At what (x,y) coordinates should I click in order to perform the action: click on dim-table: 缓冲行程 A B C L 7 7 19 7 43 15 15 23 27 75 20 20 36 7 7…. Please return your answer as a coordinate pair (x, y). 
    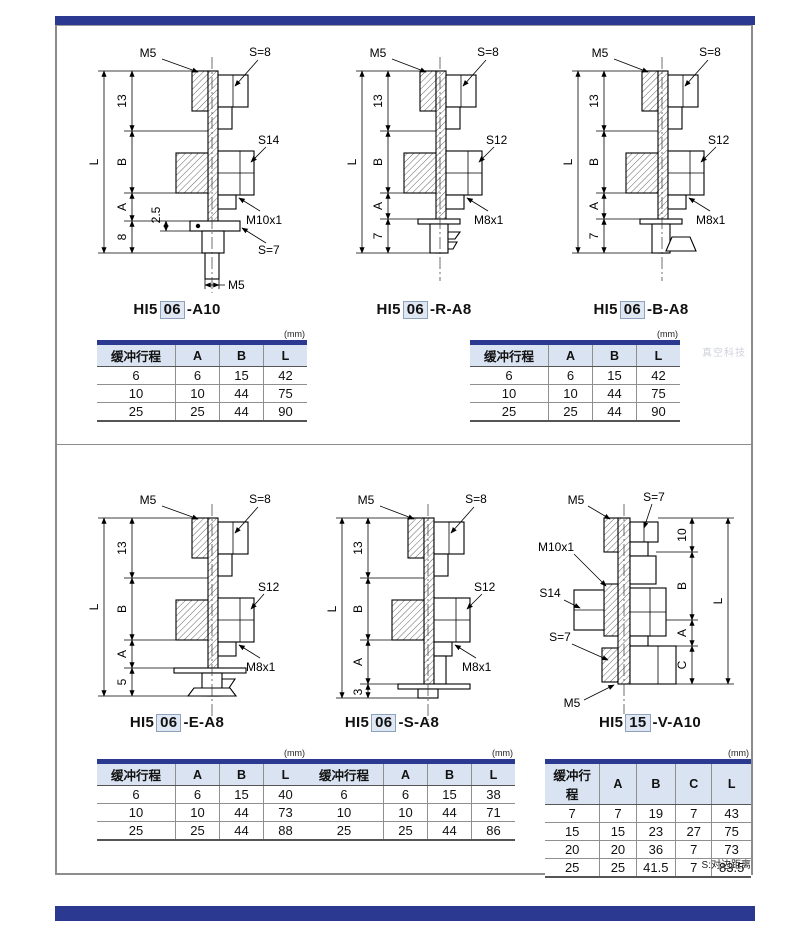
    Looking at the image, I should click on (648, 818).